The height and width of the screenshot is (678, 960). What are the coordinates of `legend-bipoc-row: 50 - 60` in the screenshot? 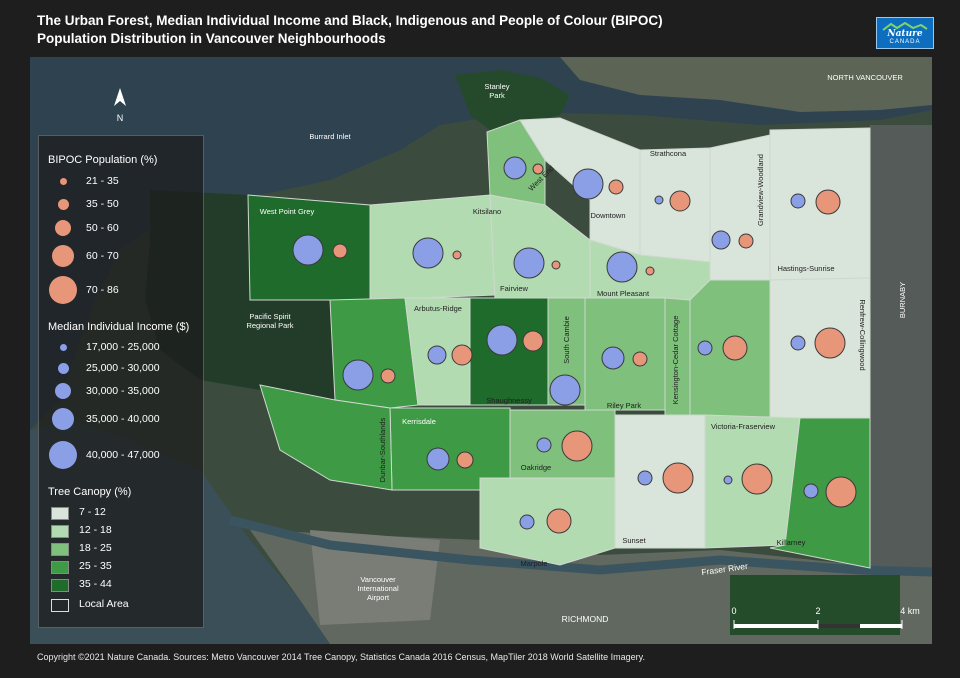 It's located at (121, 229).